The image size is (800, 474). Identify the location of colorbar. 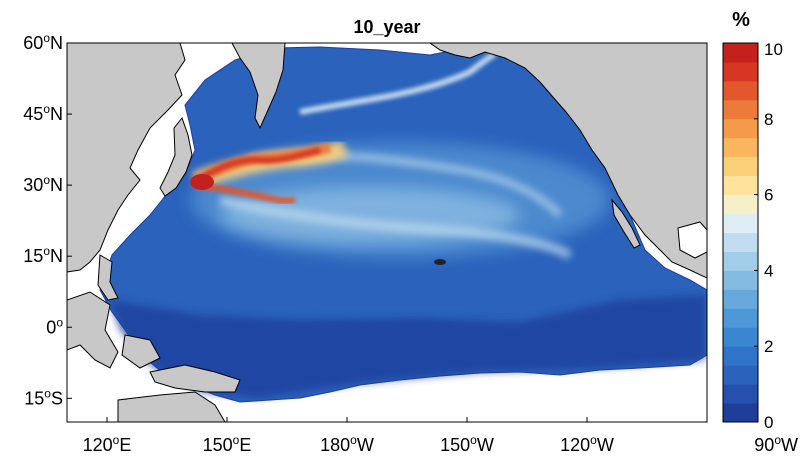
(740, 232).